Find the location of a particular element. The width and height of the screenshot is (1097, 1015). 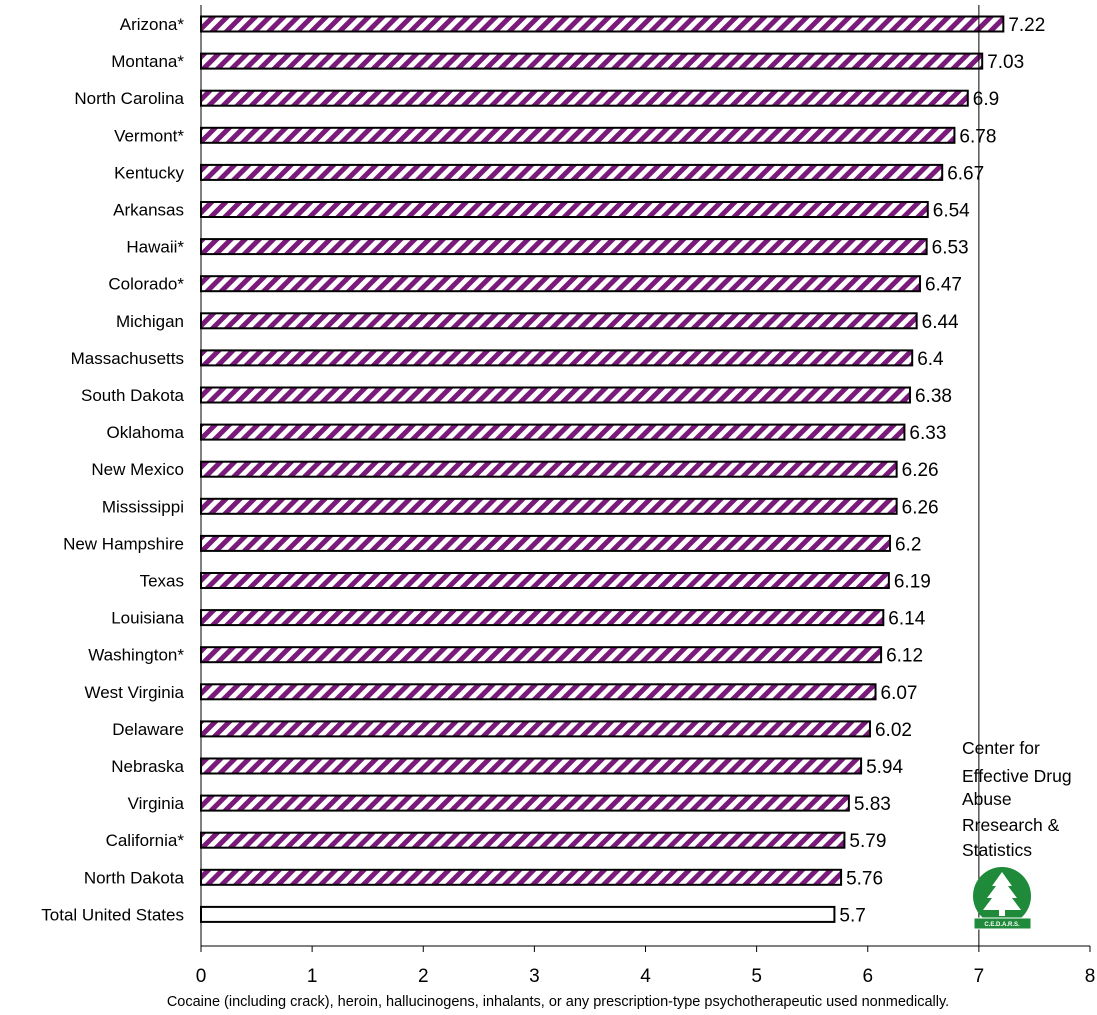

data-label: 5.7 is located at coordinates (852, 915).